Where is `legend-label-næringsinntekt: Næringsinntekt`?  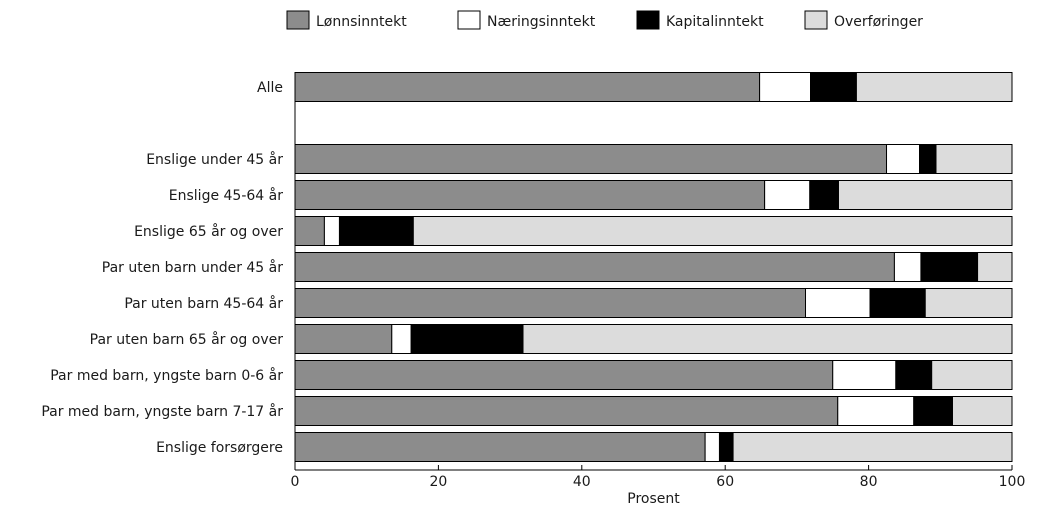
legend-label-næringsinntekt: Næringsinntekt is located at coordinates (541, 22).